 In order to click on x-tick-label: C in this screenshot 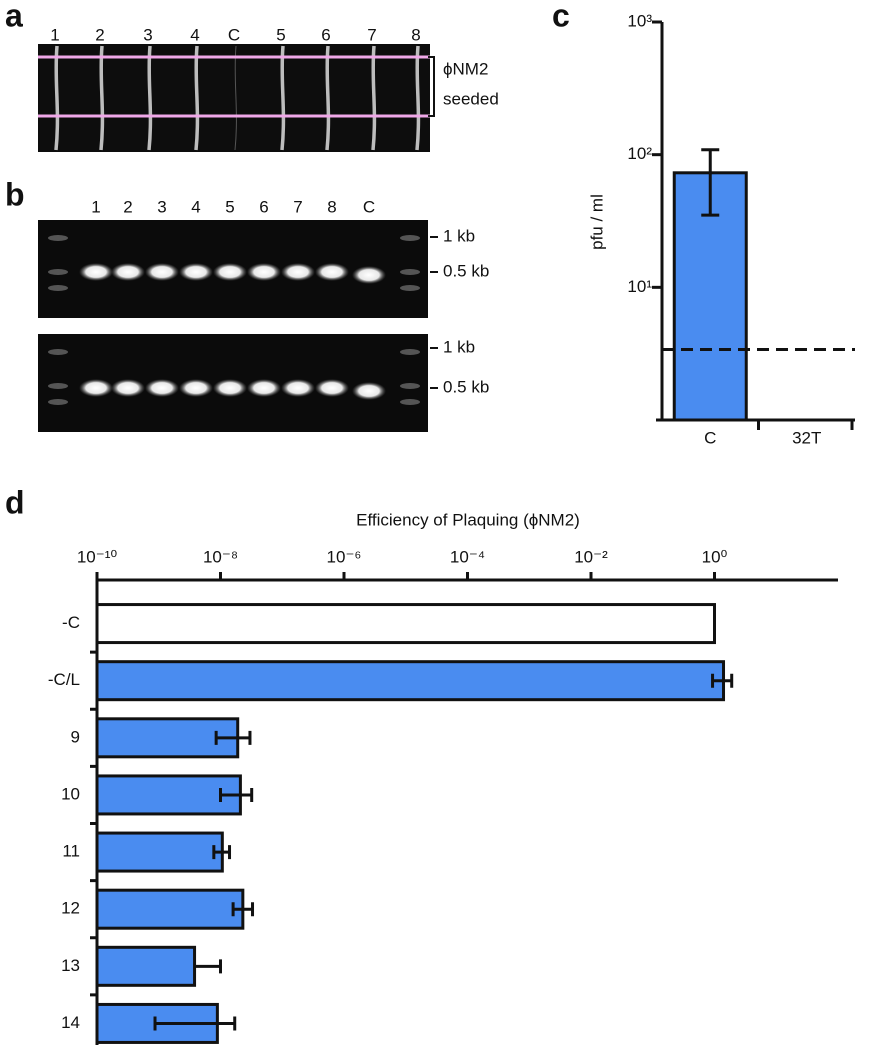, I will do `click(710, 437)`.